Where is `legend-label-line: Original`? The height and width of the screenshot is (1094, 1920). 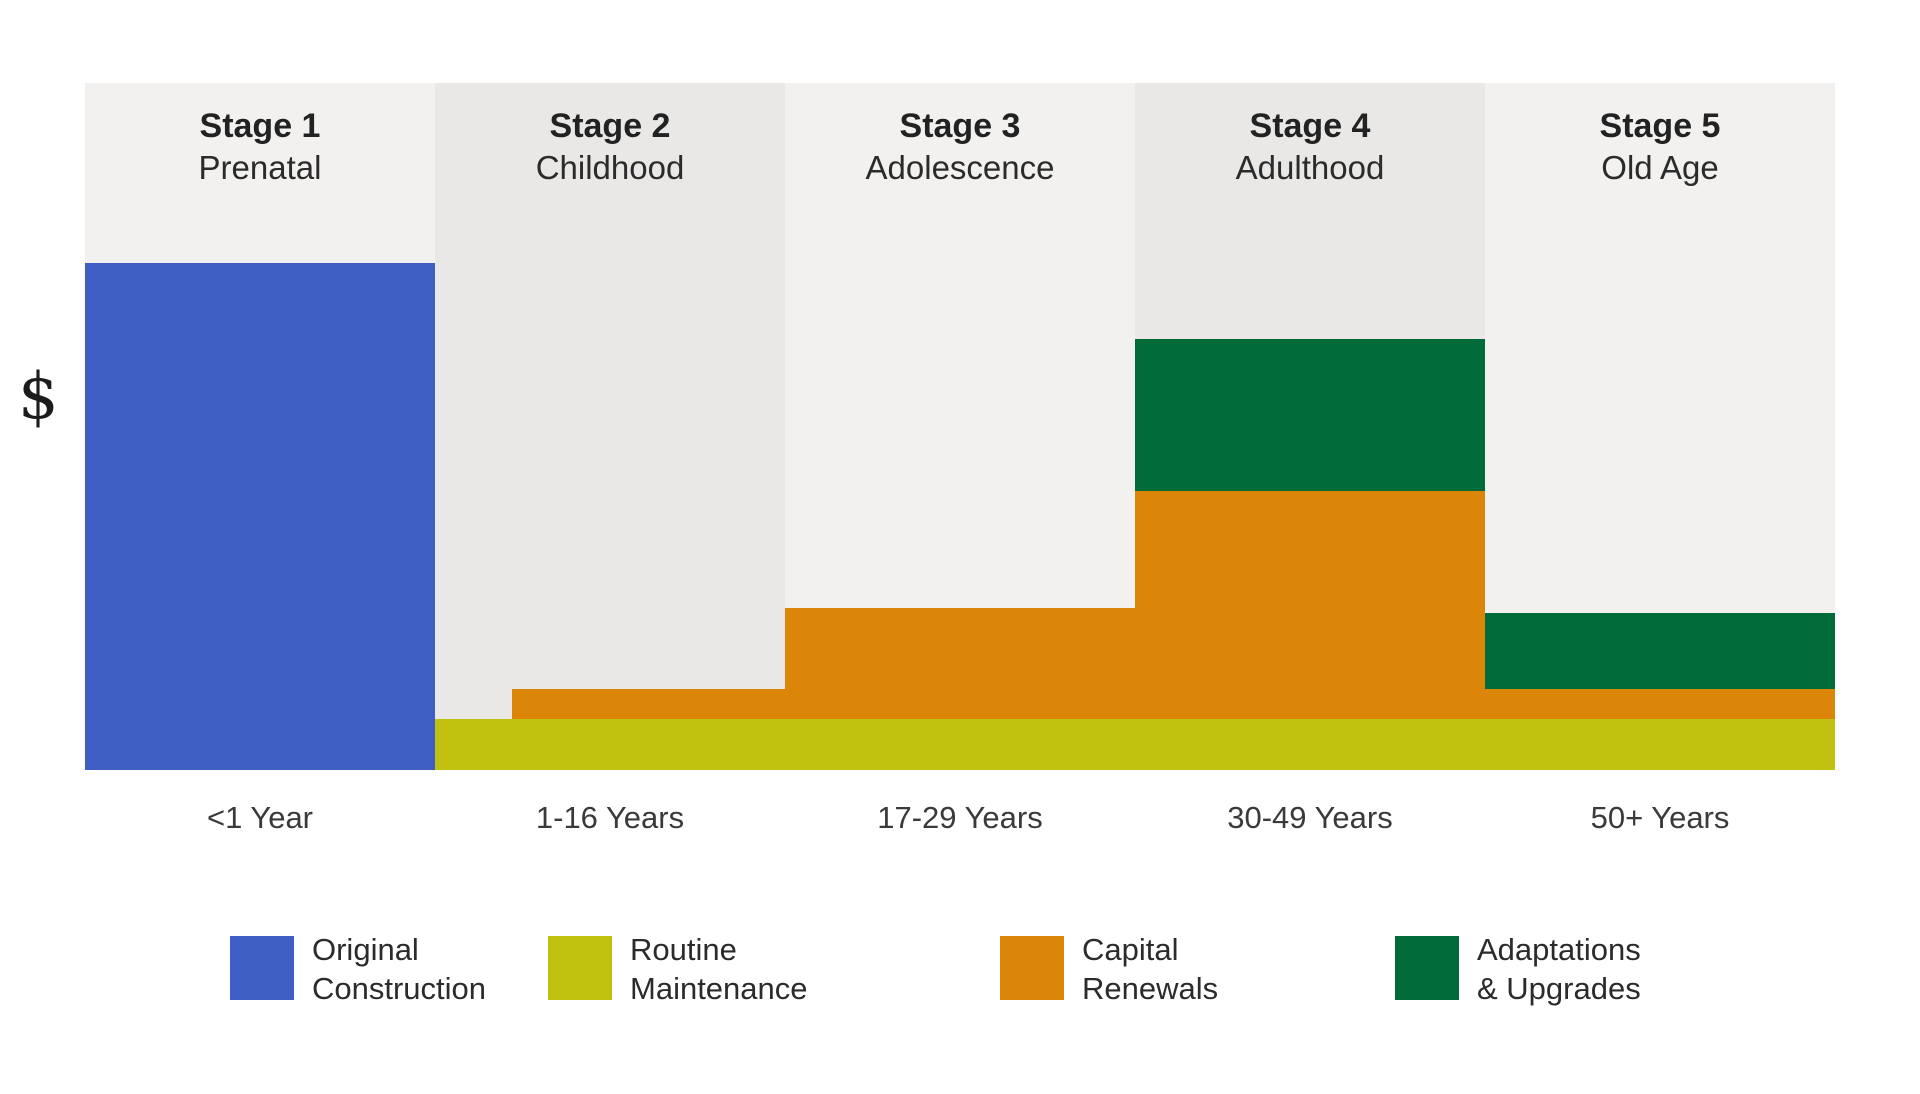
legend-label-line: Original is located at coordinates (365, 949).